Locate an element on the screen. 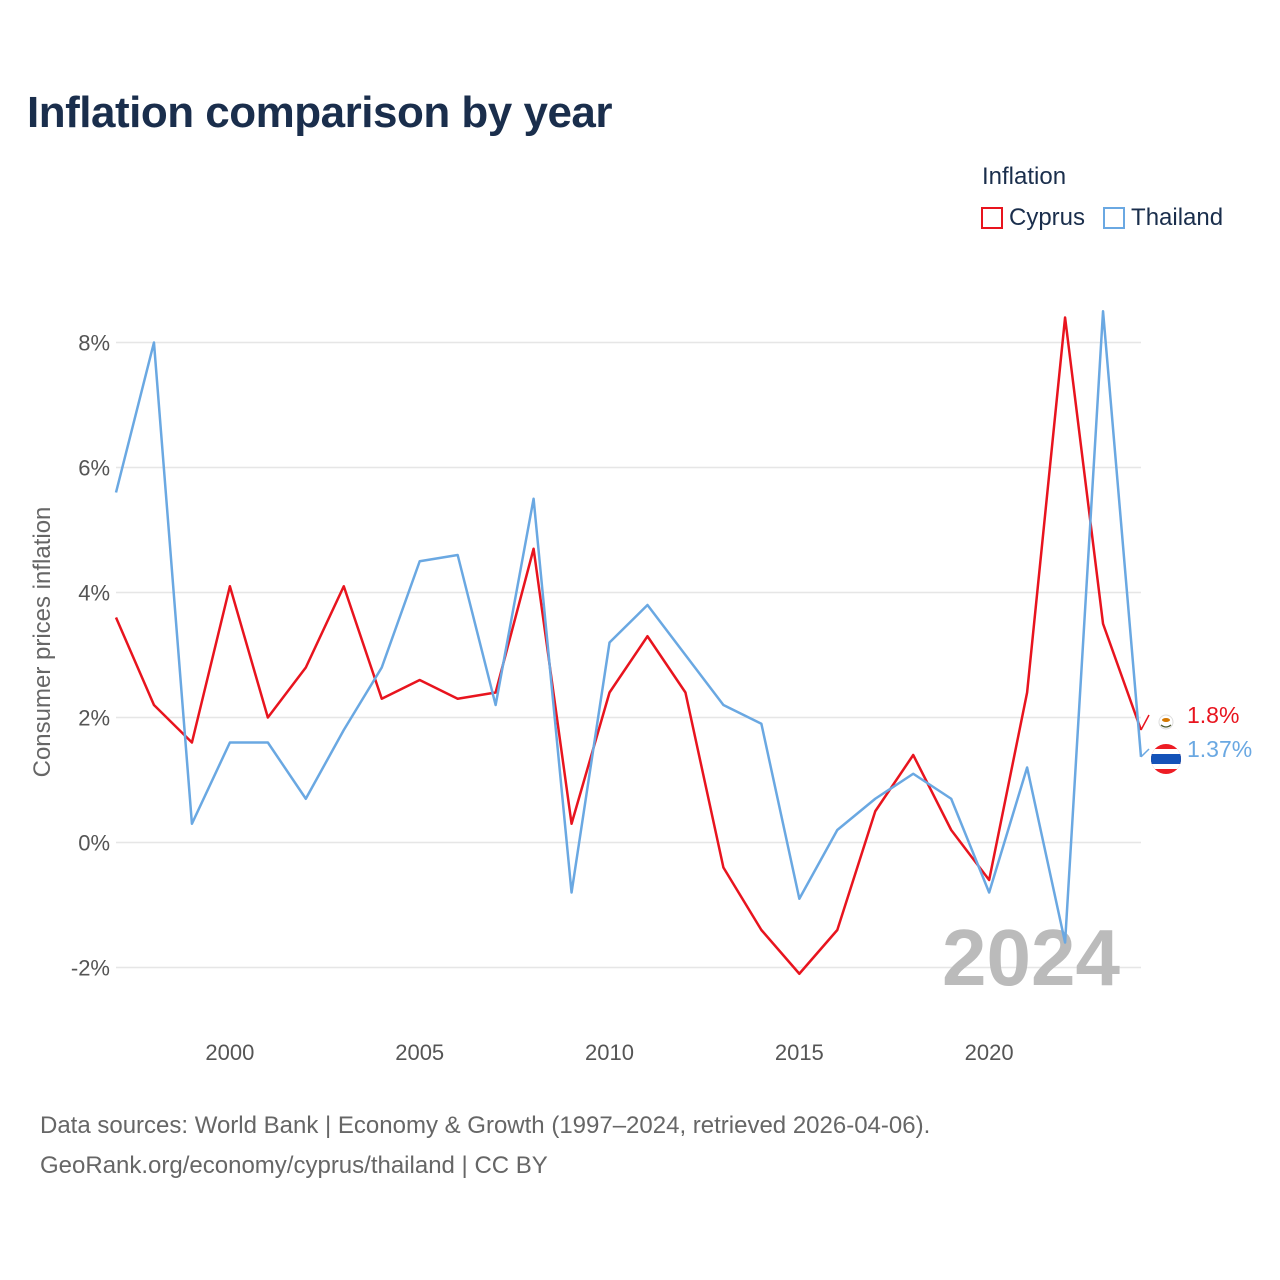 The height and width of the screenshot is (1280, 1280). end-label-thailand: 1.37% is located at coordinates (1219, 749).